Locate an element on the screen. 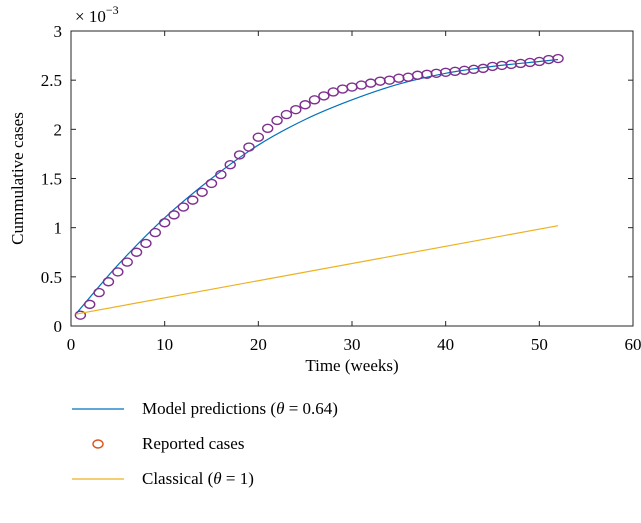 This screenshot has width=641, height=523. x-tick-label: 10 is located at coordinates (164, 344).